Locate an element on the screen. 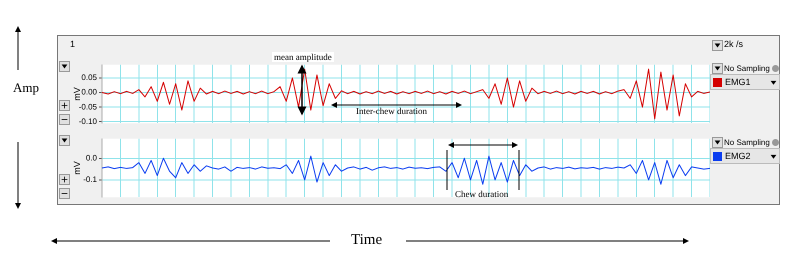 The width and height of the screenshot is (791, 264). y-tick-label: 0.05 is located at coordinates (89, 77).